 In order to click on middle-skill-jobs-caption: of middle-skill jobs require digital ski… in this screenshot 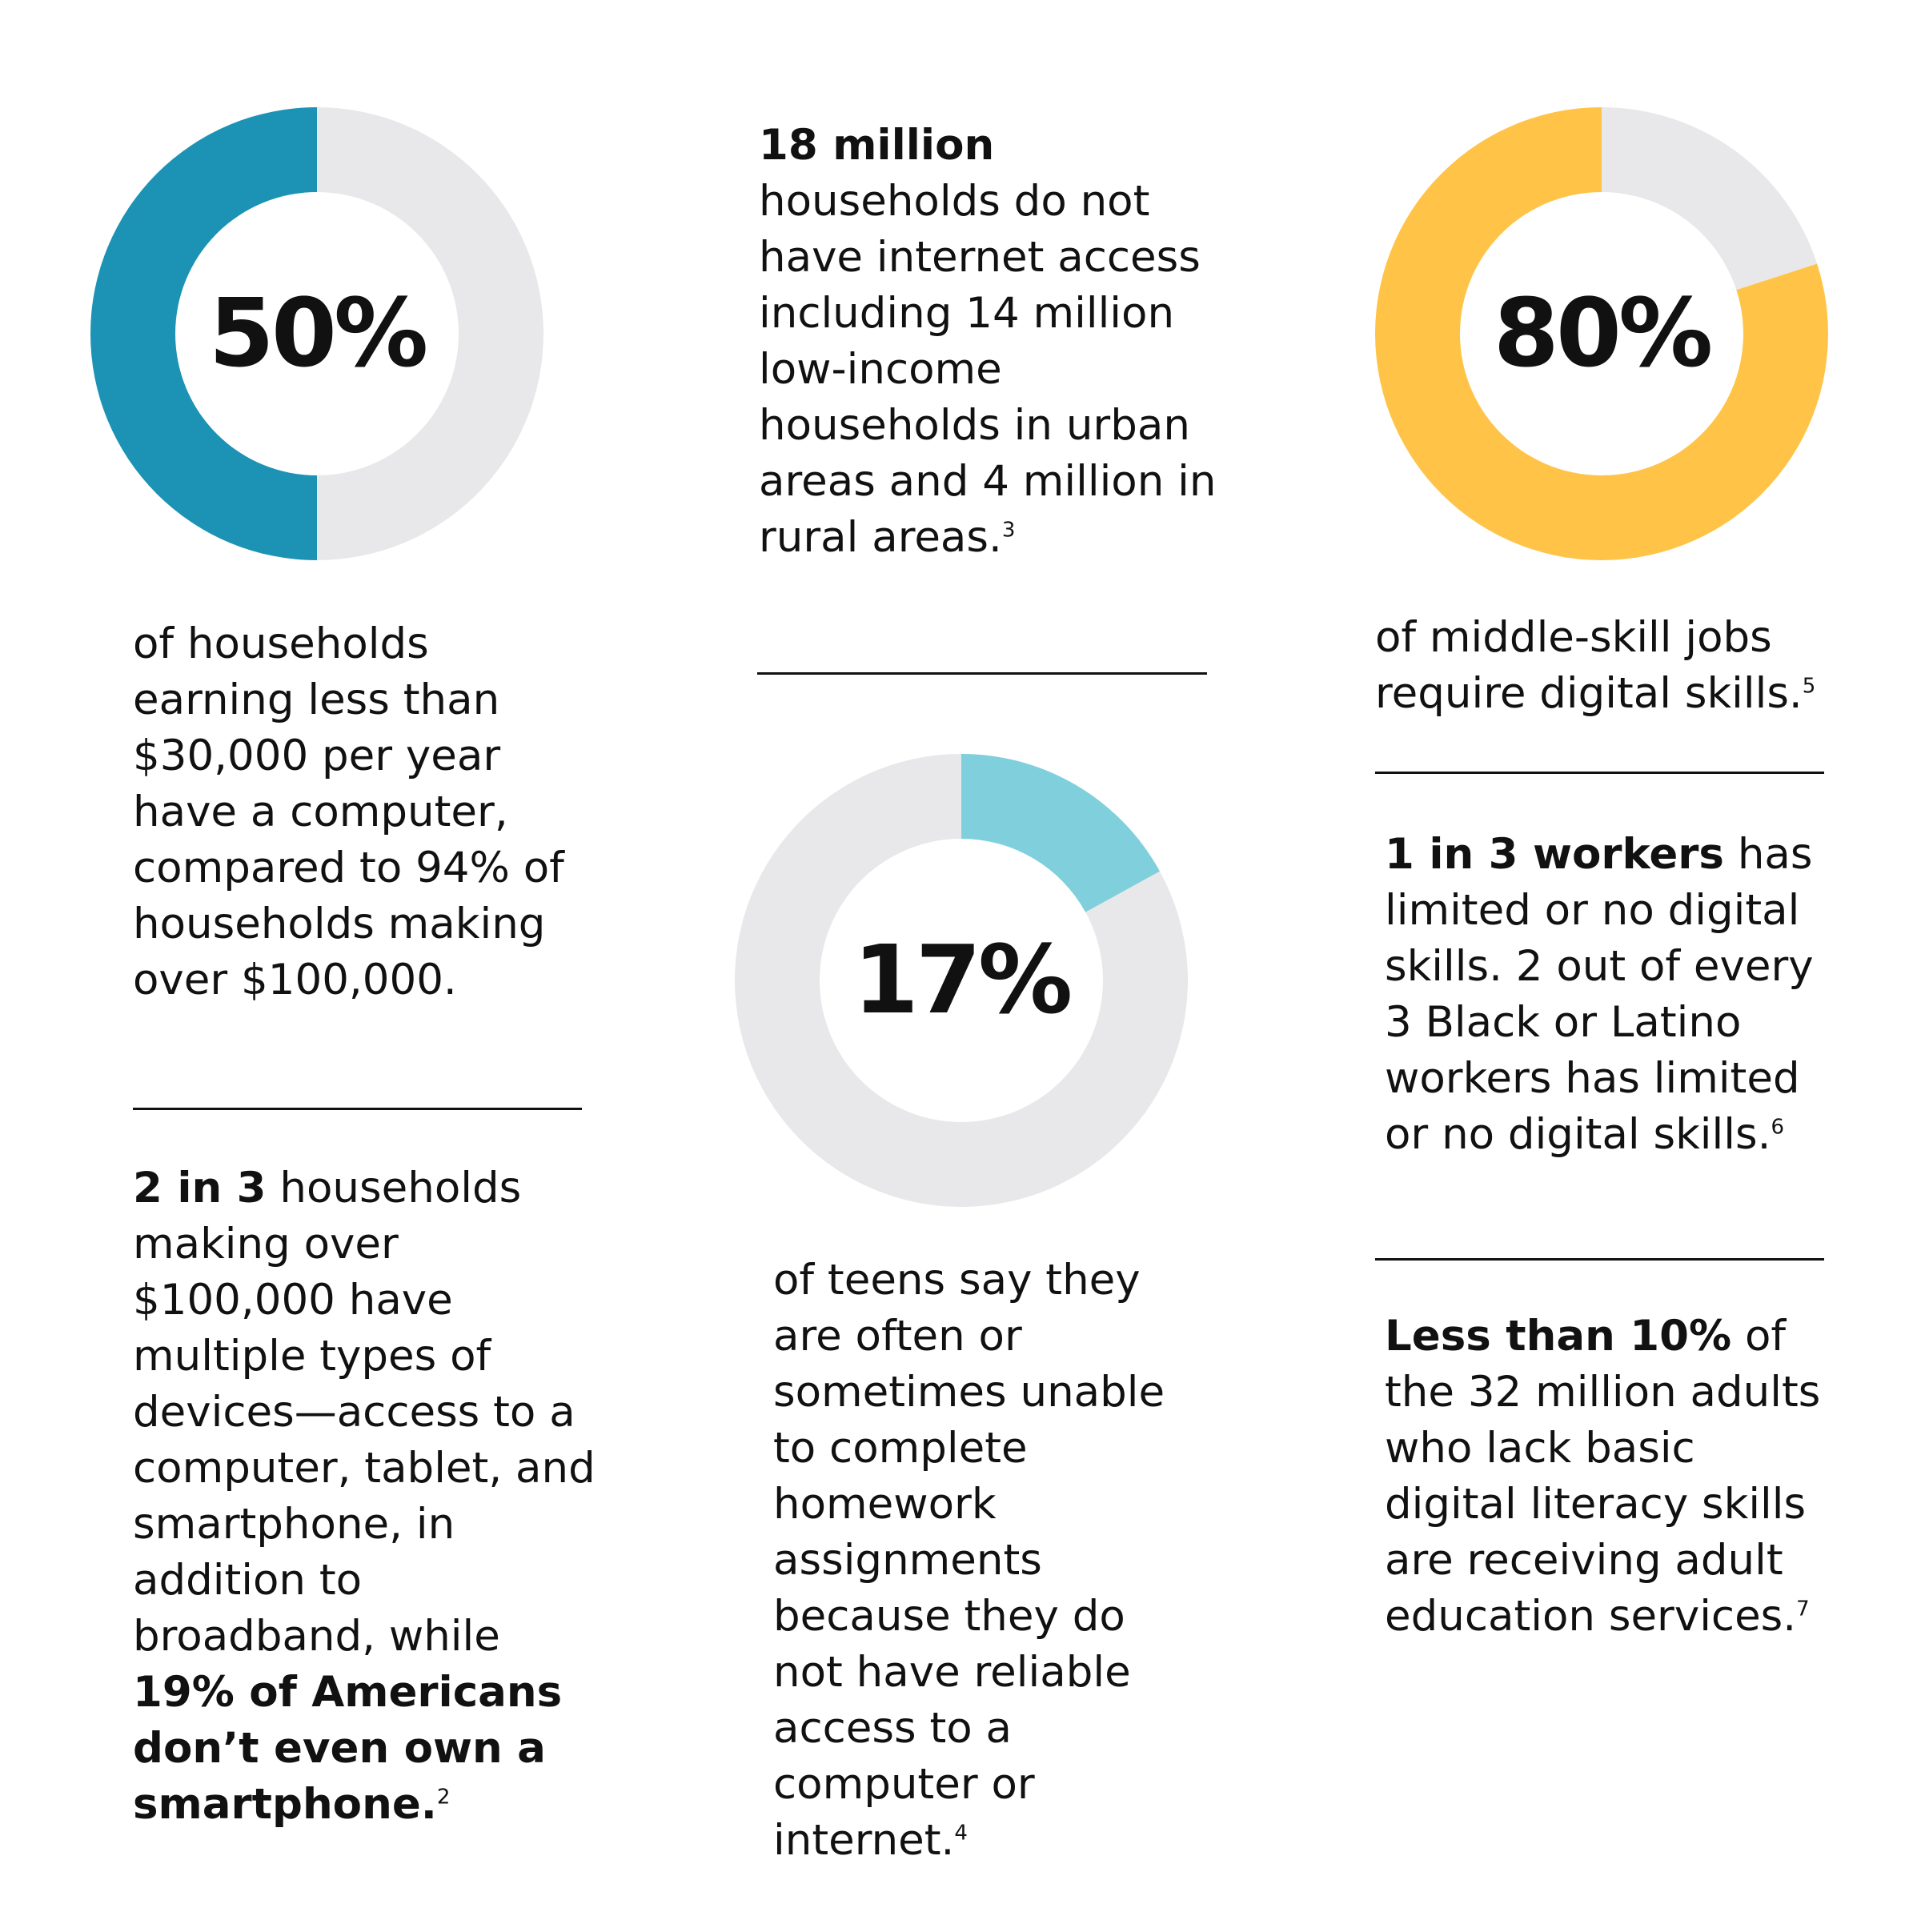, I will do `click(1623, 666)`.